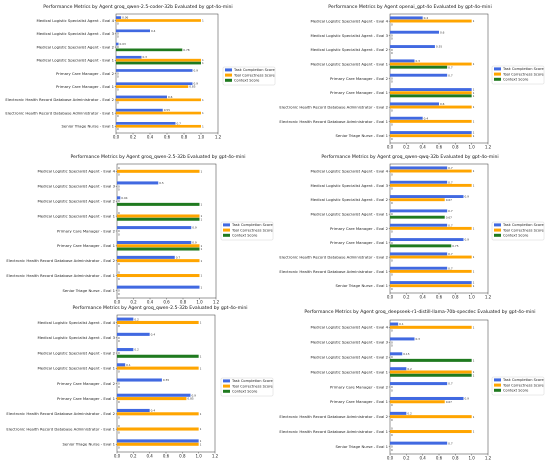 Image resolution: width=550 pixels, height=460 pixels. Describe the element at coordinates (86, 230) in the screenshot. I see `y-tick-label: Primary Care Manager - Eval 2` at that location.